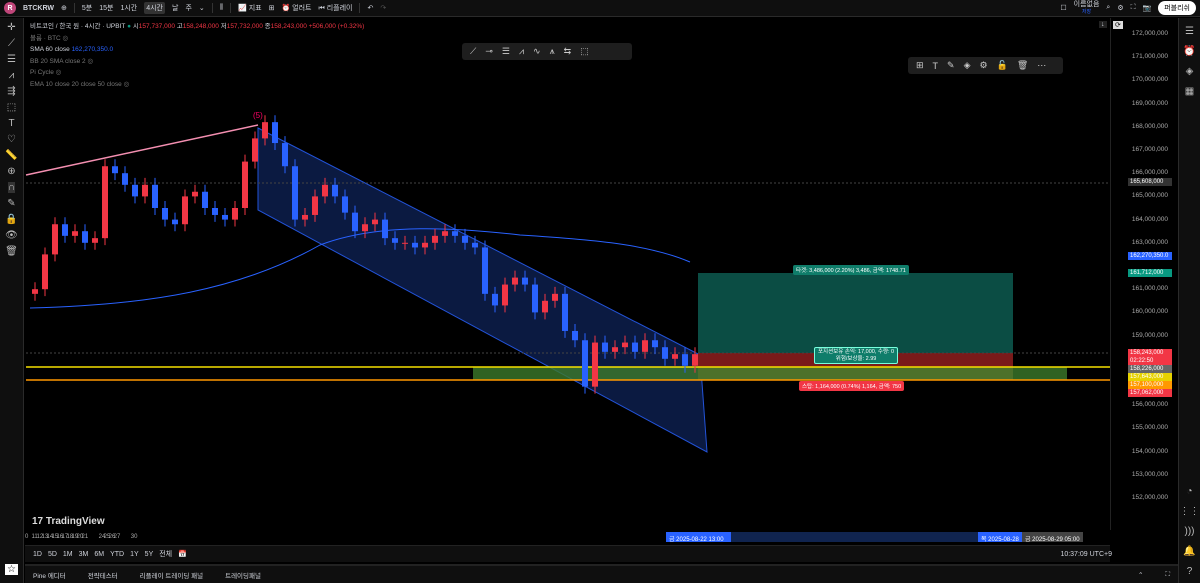 The image size is (1200, 583). What do you see at coordinates (1108, 7) in the screenshot?
I see `quick-search-icon: ⌕` at bounding box center [1108, 7].